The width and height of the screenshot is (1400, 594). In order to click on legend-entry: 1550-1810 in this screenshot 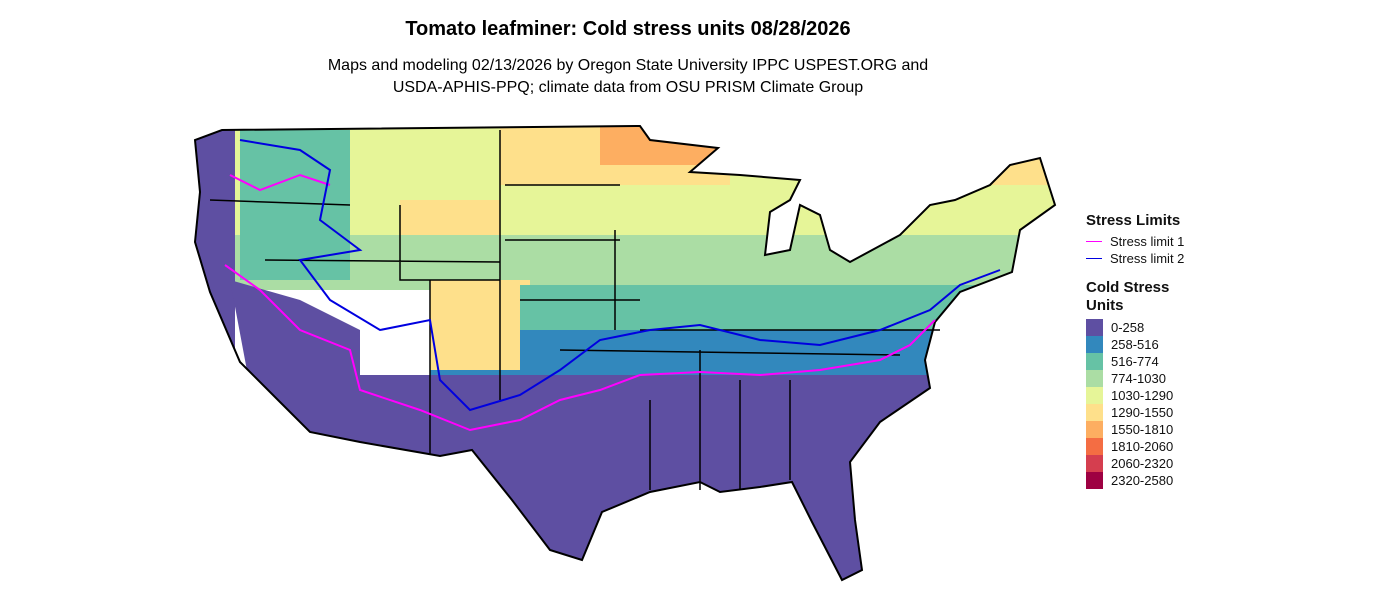, I will do `click(1146, 429)`.